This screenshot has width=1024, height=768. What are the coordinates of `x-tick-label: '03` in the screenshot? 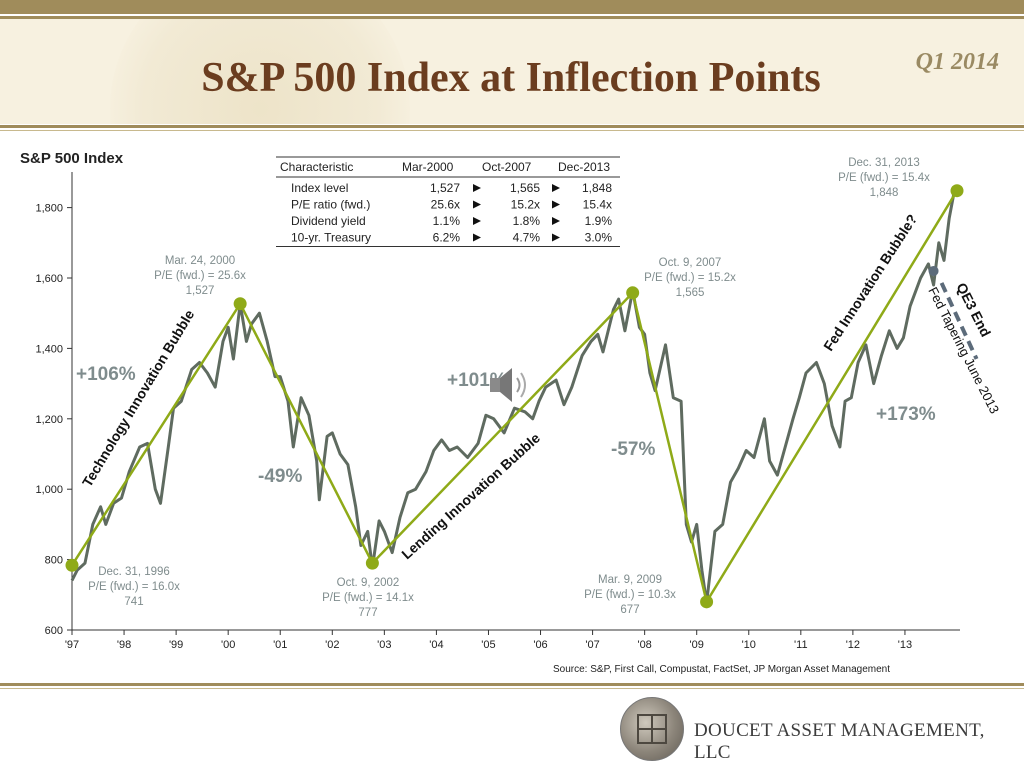 It's located at (384, 645).